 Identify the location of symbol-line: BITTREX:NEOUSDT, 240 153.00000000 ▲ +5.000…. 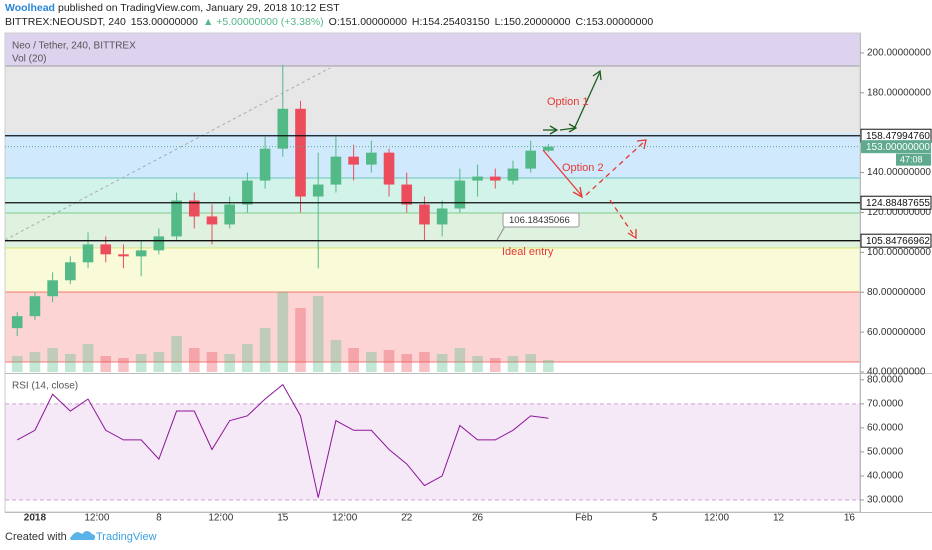
(331, 22).